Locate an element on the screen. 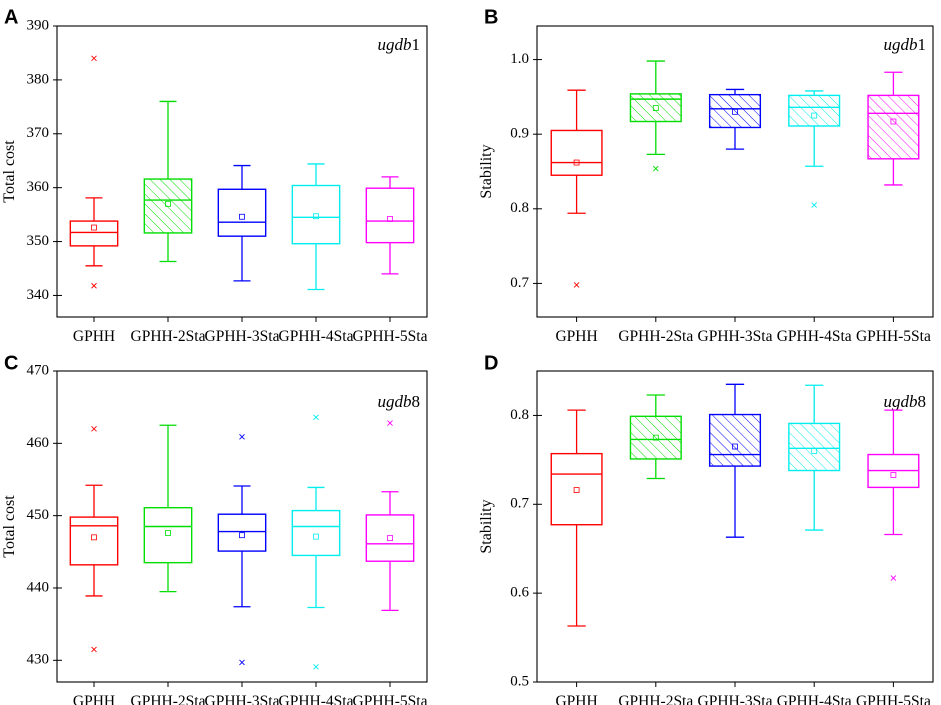 Image resolution: width=941 pixels, height=705 pixels. panel-letter: D is located at coordinates (491, 363).